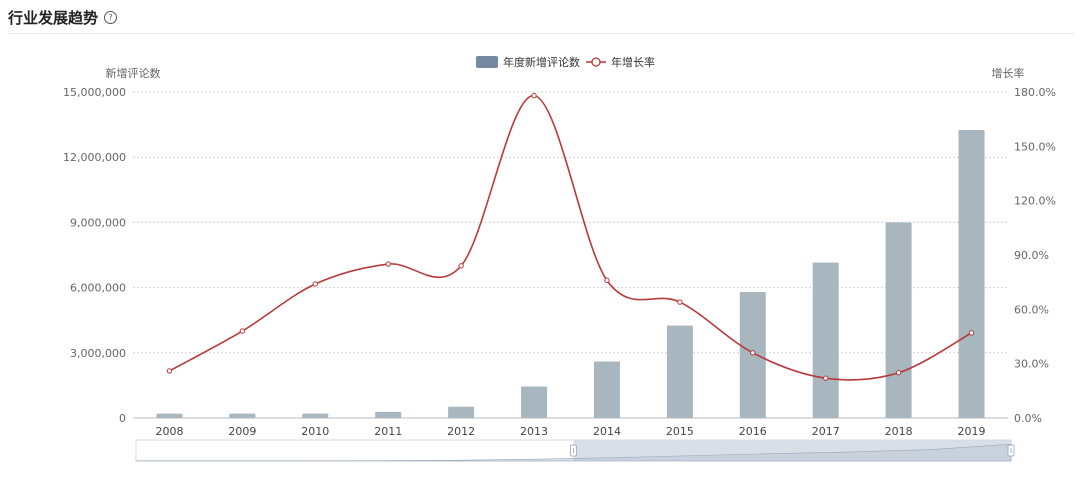 The width and height of the screenshot is (1080, 478). What do you see at coordinates (534, 431) in the screenshot?
I see `x-tick-label: 2013` at bounding box center [534, 431].